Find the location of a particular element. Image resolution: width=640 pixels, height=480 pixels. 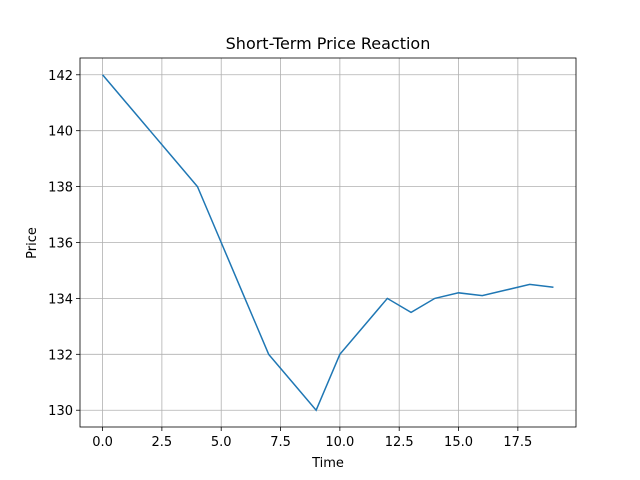

x-axis-label: Time is located at coordinates (327, 463).